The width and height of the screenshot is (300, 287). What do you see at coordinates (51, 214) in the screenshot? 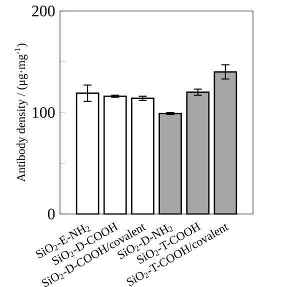
I see `y-tick-label: 0` at bounding box center [51, 214].